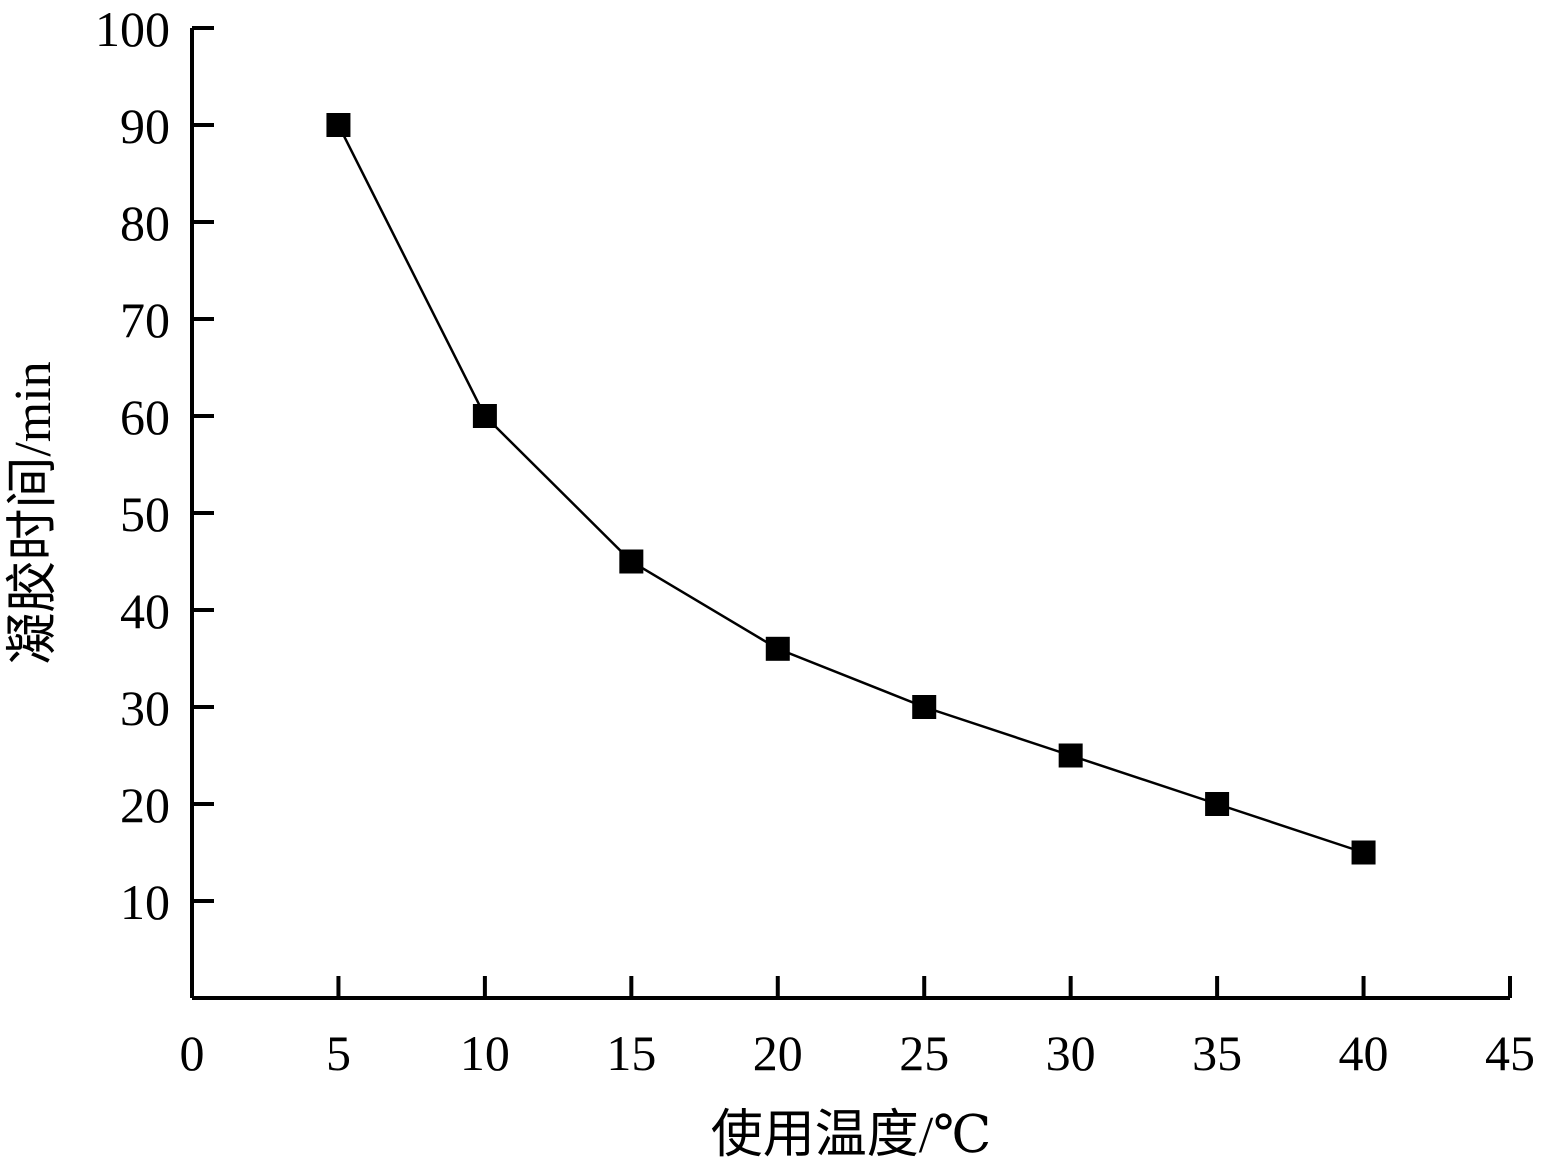 The image size is (1542, 1162). Describe the element at coordinates (1510, 1053) in the screenshot. I see `x-tick-label: 45` at that location.